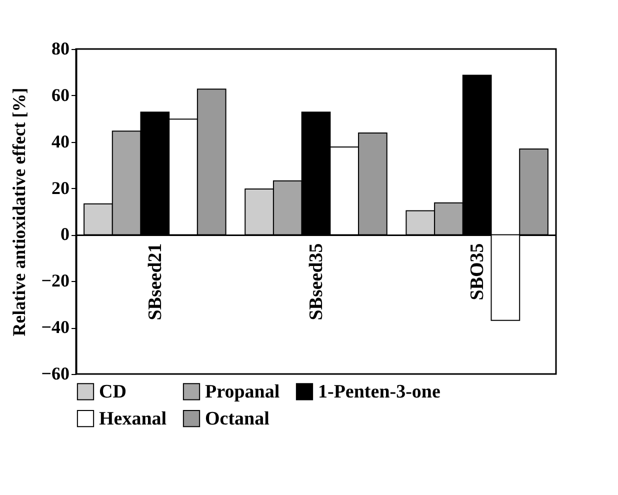  Describe the element at coordinates (55, 280) in the screenshot. I see `y-tick-label: −20` at that location.